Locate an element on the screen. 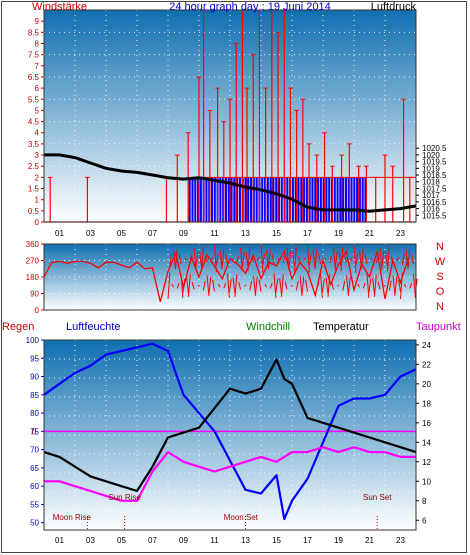 Image resolution: width=470 pixels, height=555 pixels. humidity-label: Luftfeuchte is located at coordinates (93, 327).